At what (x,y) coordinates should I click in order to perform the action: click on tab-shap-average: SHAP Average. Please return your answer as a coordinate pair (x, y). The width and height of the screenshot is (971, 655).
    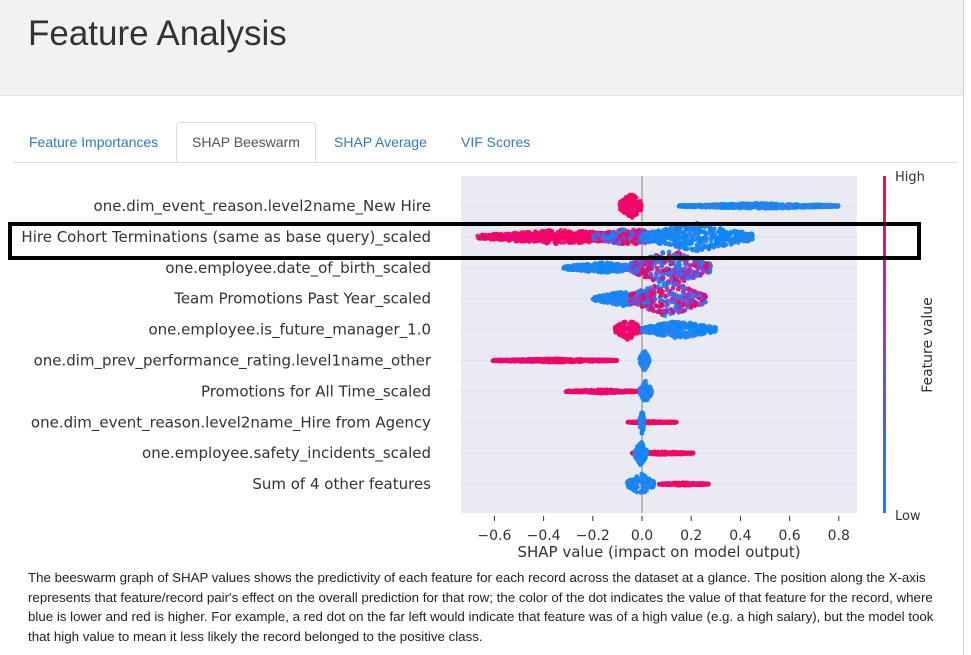
    Looking at the image, I should click on (380, 142).